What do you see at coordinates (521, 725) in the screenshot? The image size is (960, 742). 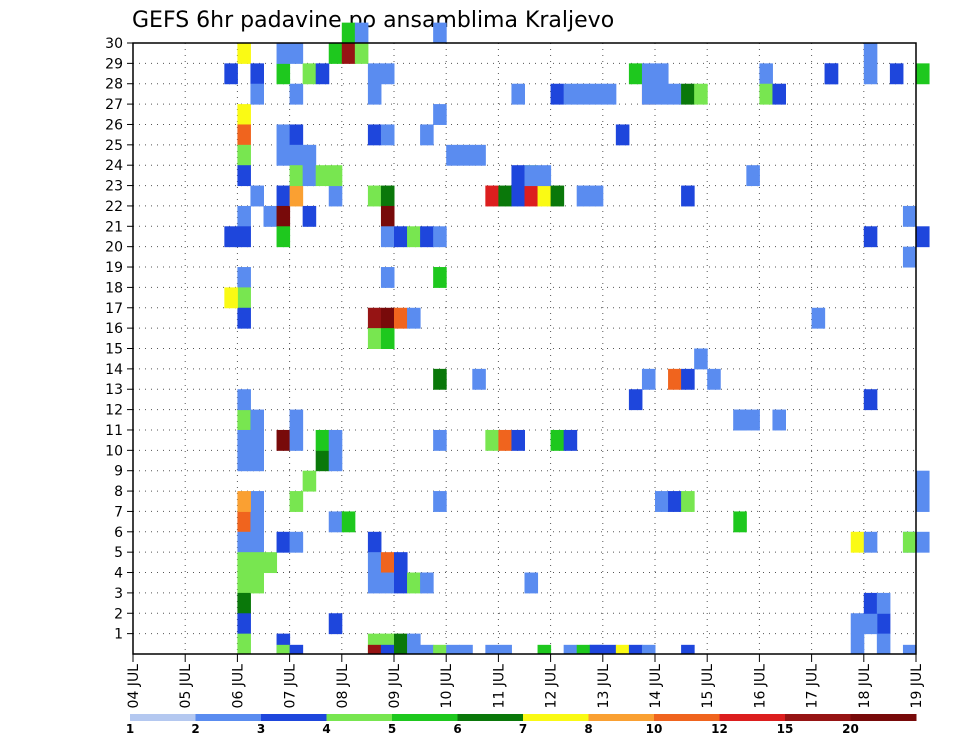 I see `color-legend: 1 2 3 4 5 6 7 8 10 12 15 20` at bounding box center [521, 725].